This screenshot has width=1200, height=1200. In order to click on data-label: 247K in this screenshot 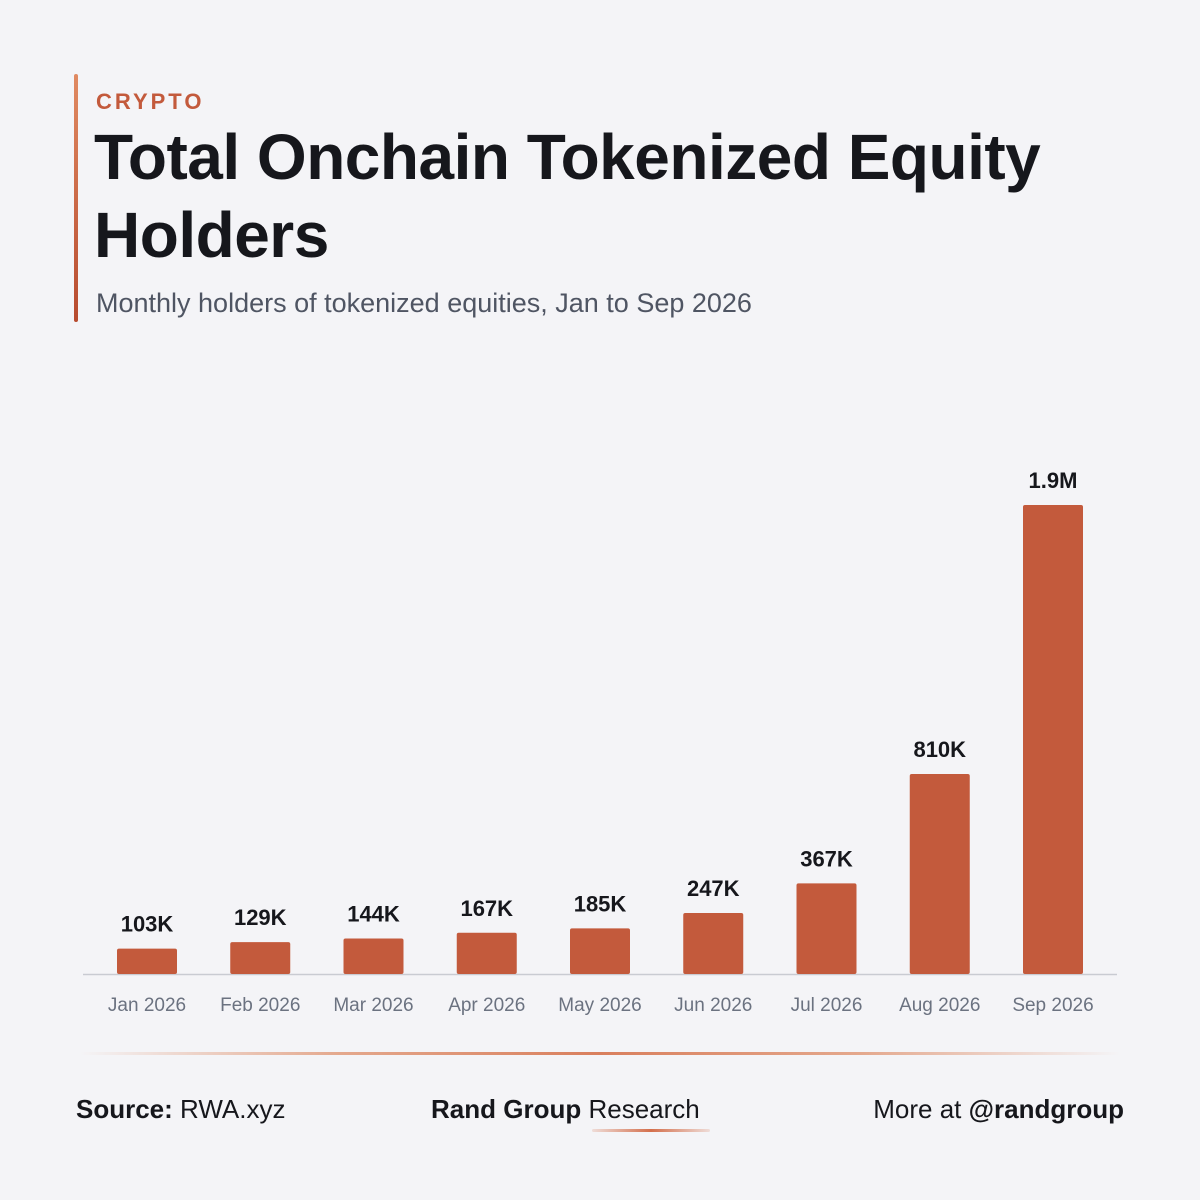, I will do `click(713, 888)`.